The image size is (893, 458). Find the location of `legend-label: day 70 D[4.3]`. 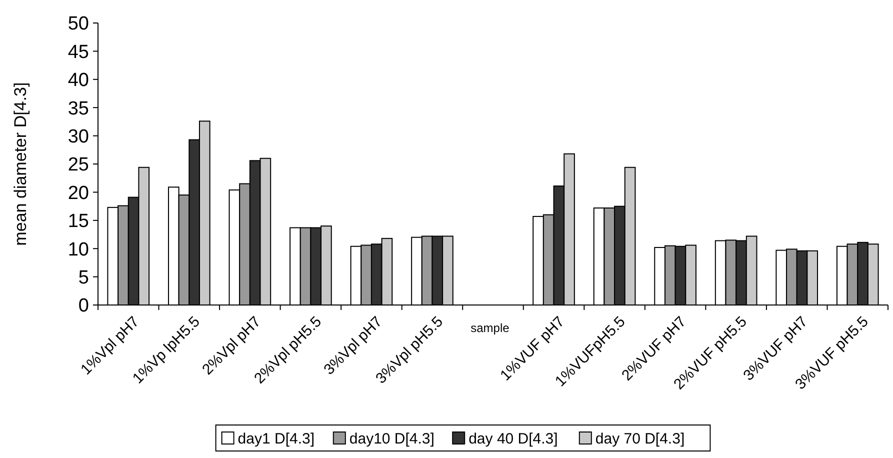

legend-label: day 70 D[4.3] is located at coordinates (640, 439).